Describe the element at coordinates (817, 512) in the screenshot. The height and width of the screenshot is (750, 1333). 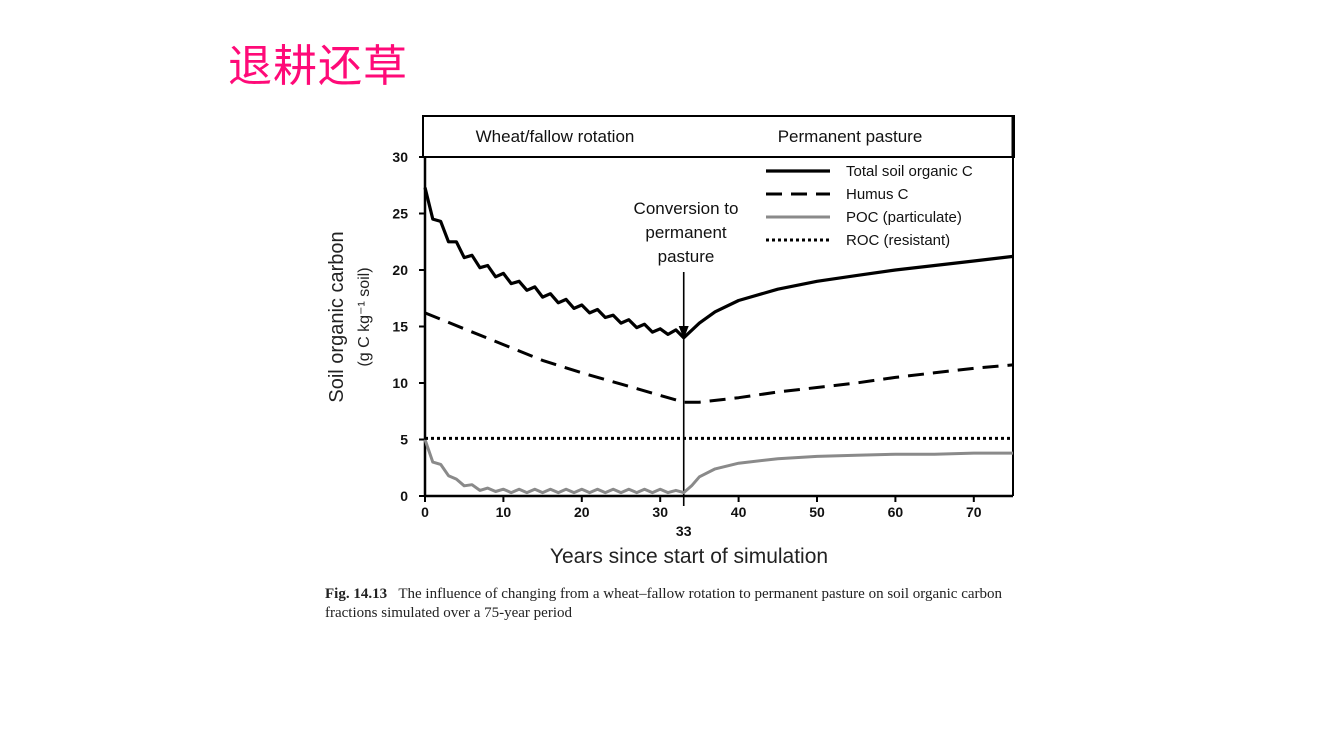
I see `x-tick-label: 50` at that location.